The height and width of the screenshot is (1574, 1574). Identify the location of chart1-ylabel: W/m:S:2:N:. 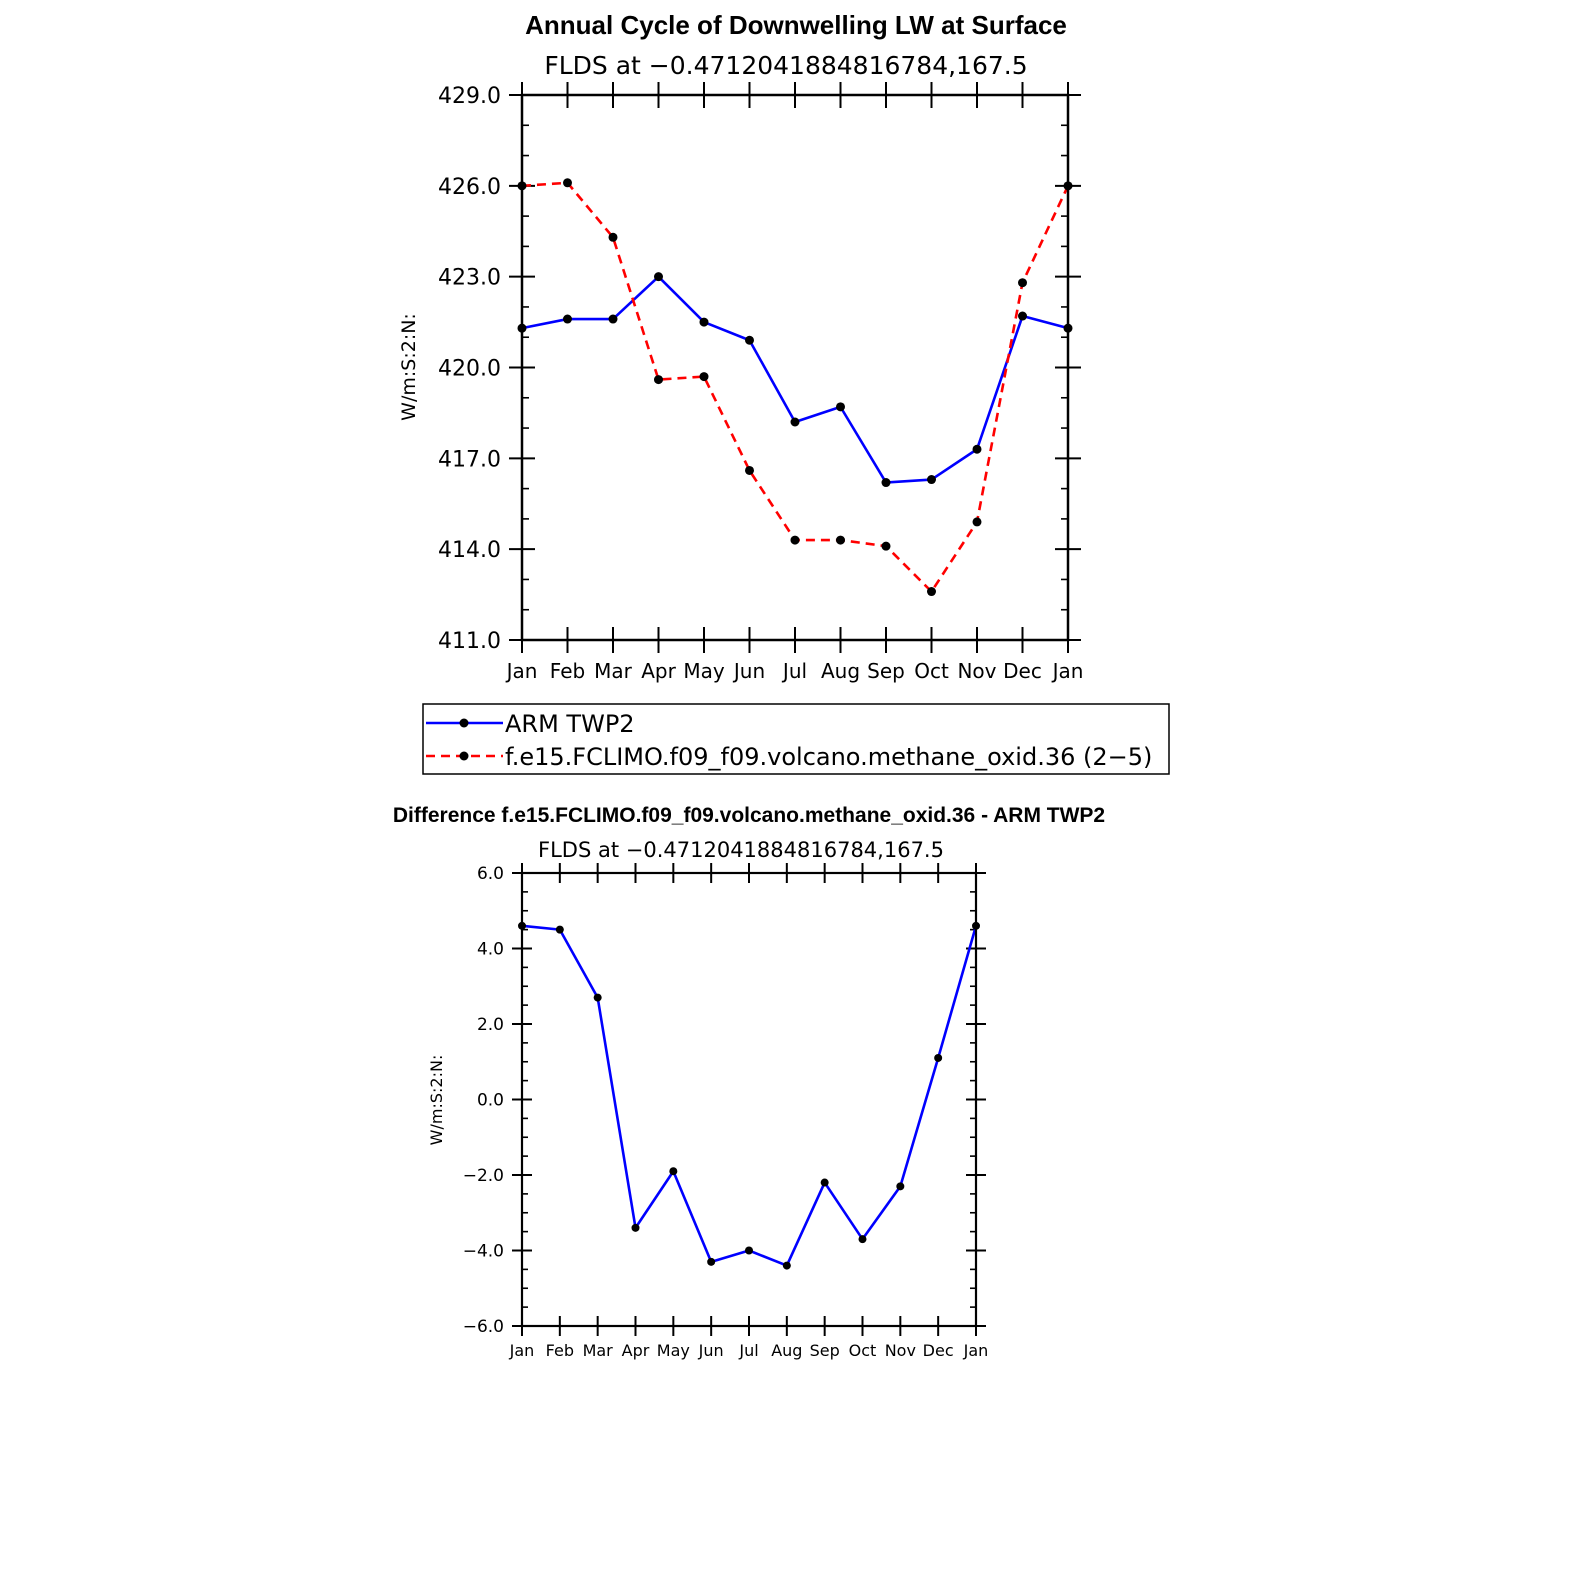
(409, 367).